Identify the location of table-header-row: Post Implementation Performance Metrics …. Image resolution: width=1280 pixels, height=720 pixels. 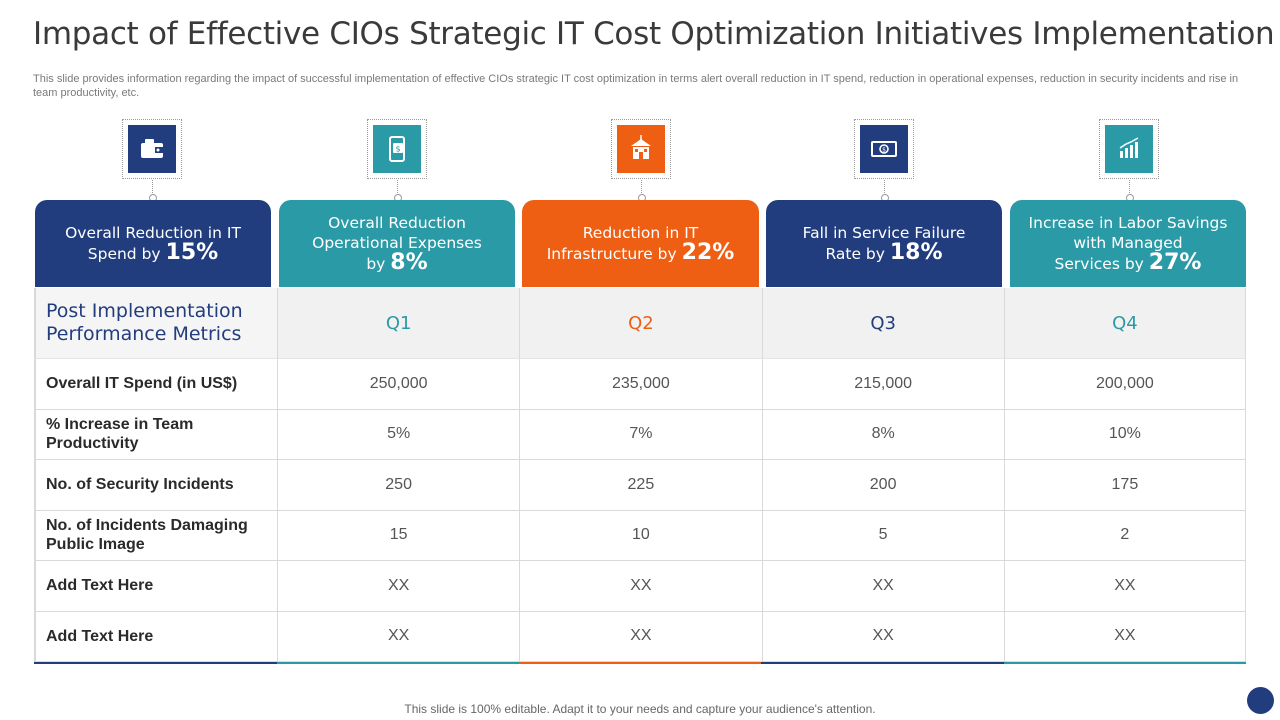
(640, 323).